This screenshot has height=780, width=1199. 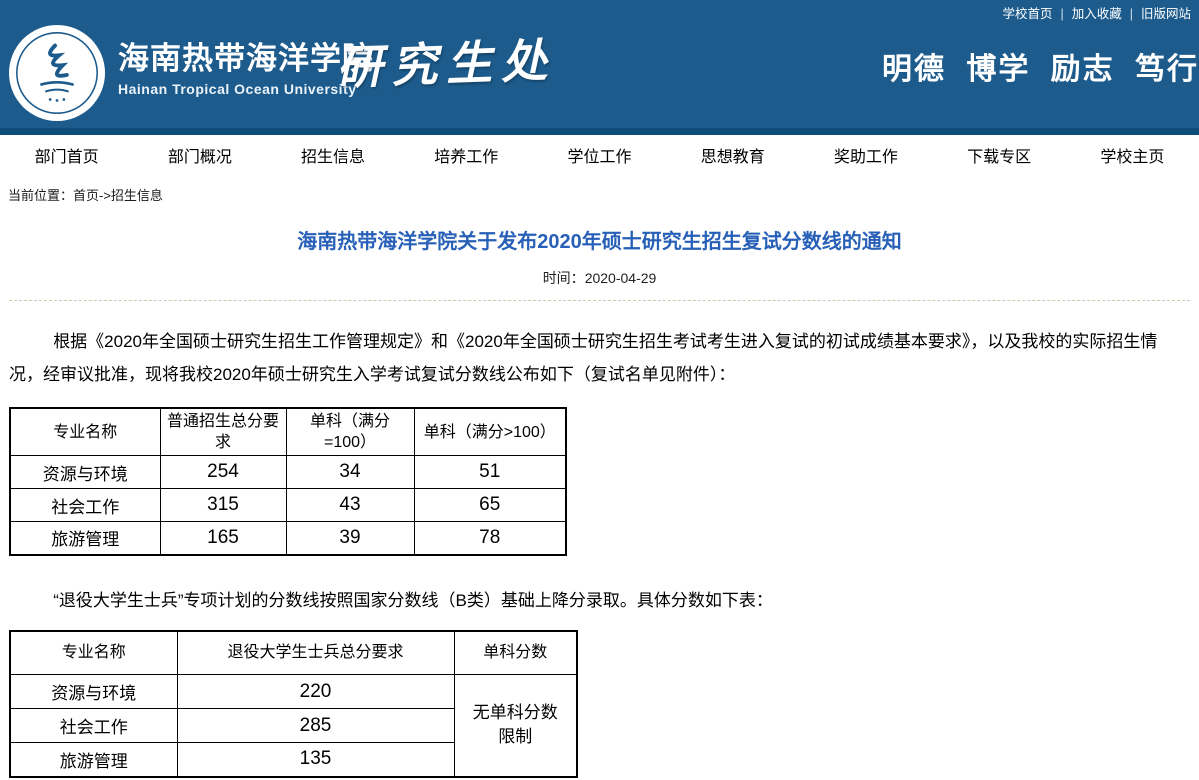 I want to click on table-cell: 51, so click(x=490, y=472).